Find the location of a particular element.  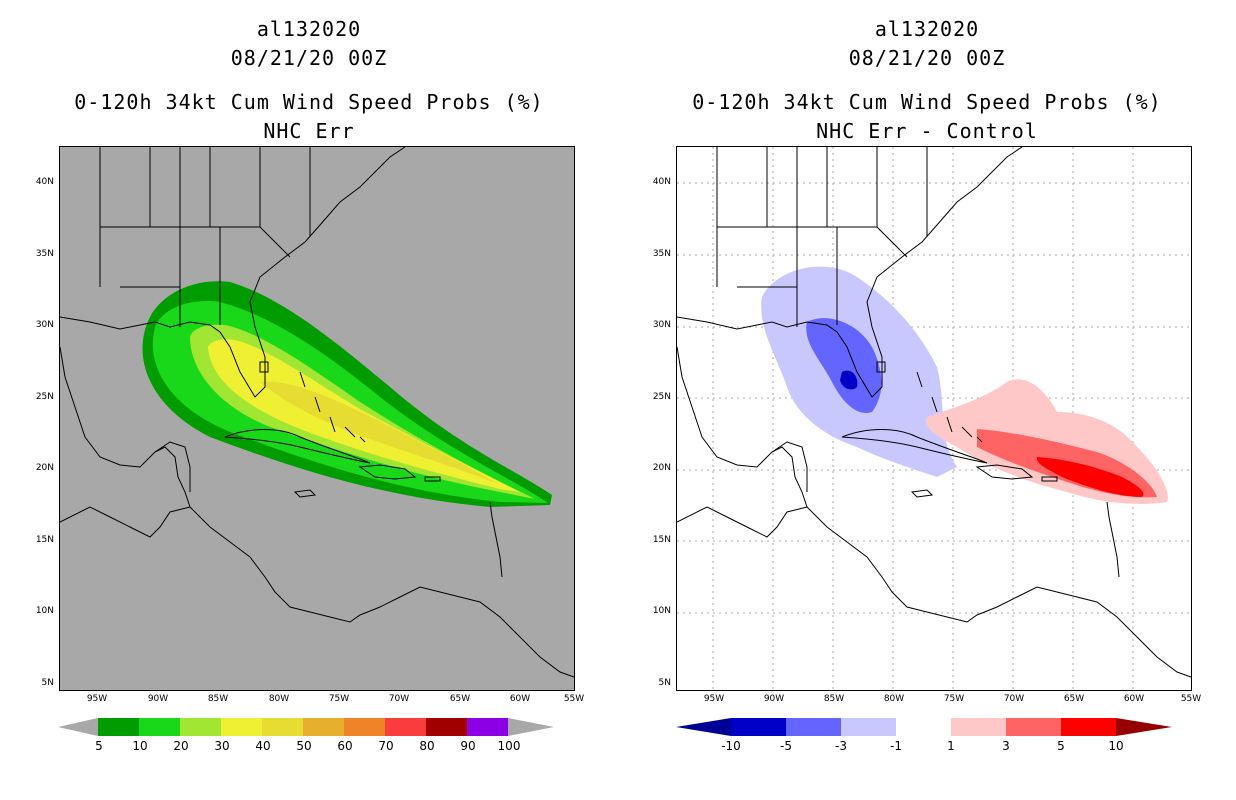

lat-label: 20N is located at coordinates (44, 468).